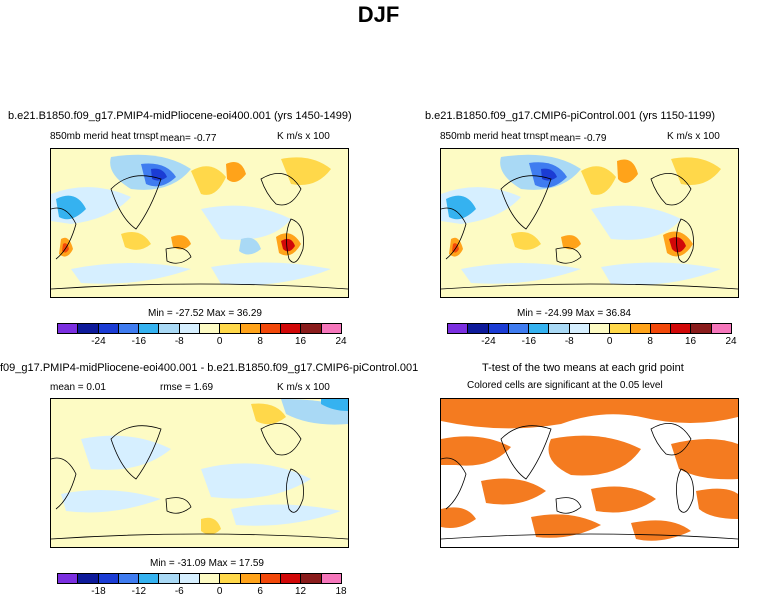  I want to click on panel3-colorbar, so click(199, 578).